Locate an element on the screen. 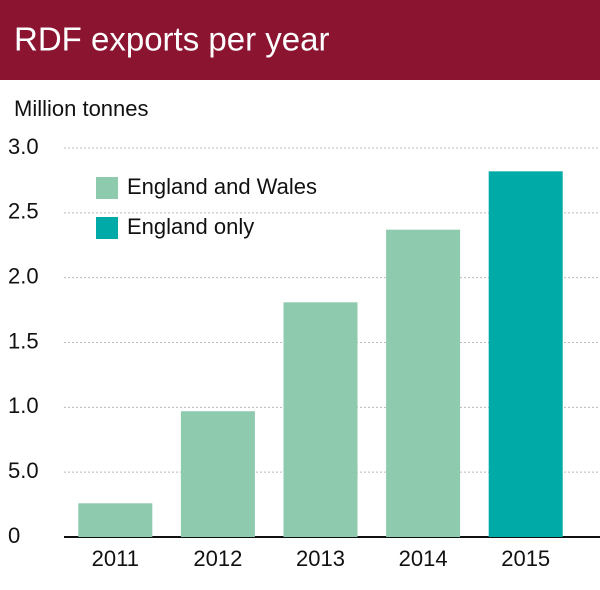  x-tick-label: 2011 is located at coordinates (115, 558).